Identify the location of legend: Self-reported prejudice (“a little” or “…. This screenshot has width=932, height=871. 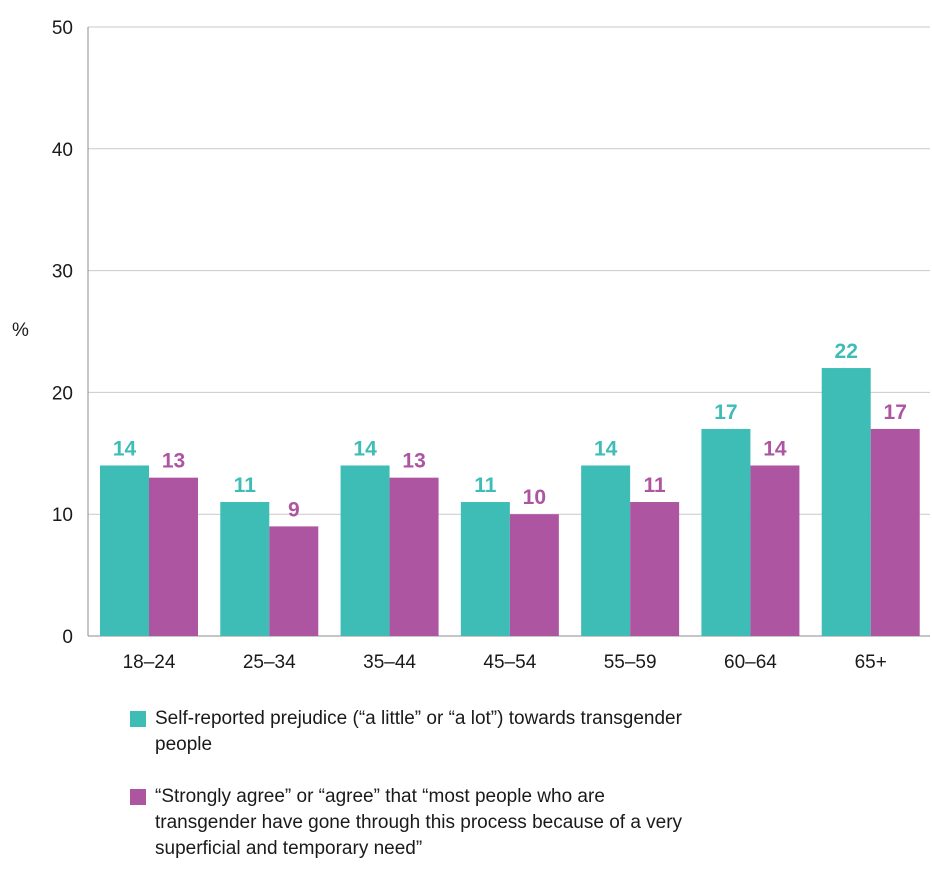
(410, 784).